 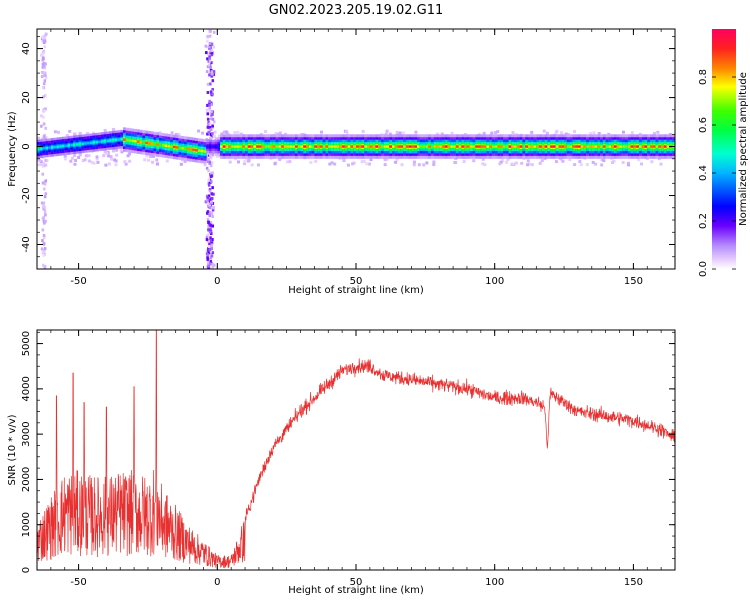 I want to click on y-tick-label: 0, so click(x=26, y=146).